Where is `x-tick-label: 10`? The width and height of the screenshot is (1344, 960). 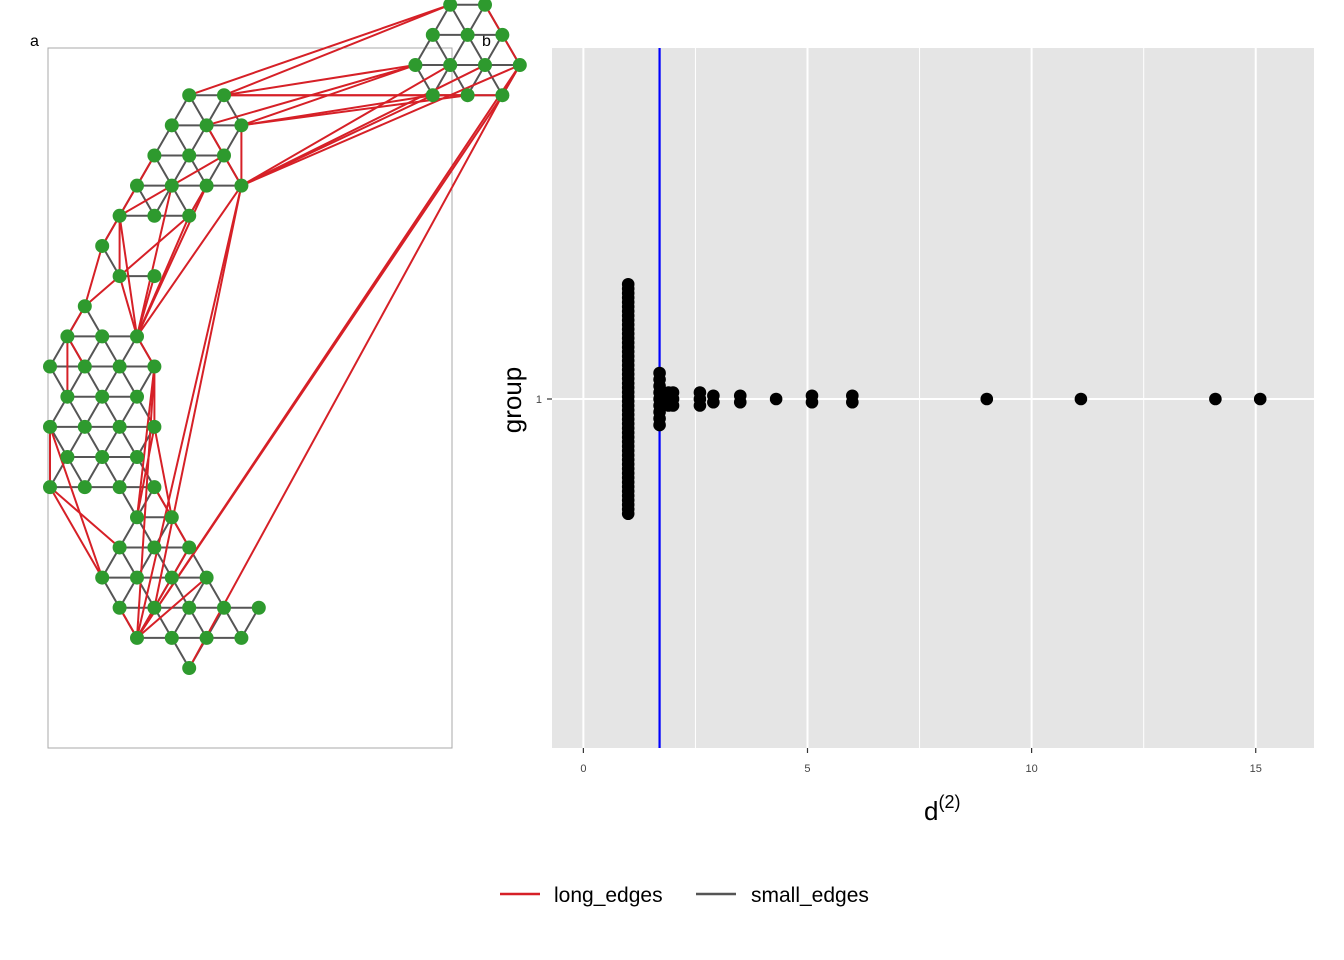 x-tick-label: 10 is located at coordinates (1031, 769).